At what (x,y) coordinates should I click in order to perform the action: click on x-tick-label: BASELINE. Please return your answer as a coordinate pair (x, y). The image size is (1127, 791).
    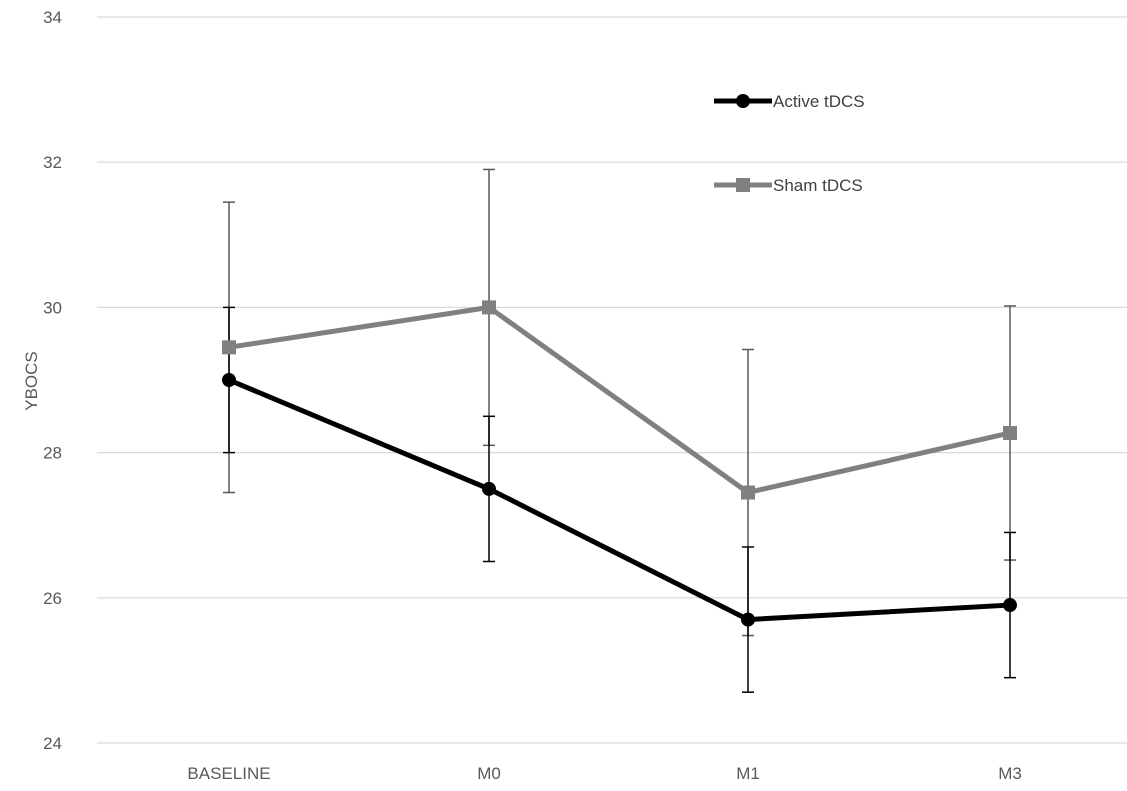
    Looking at the image, I should click on (228, 773).